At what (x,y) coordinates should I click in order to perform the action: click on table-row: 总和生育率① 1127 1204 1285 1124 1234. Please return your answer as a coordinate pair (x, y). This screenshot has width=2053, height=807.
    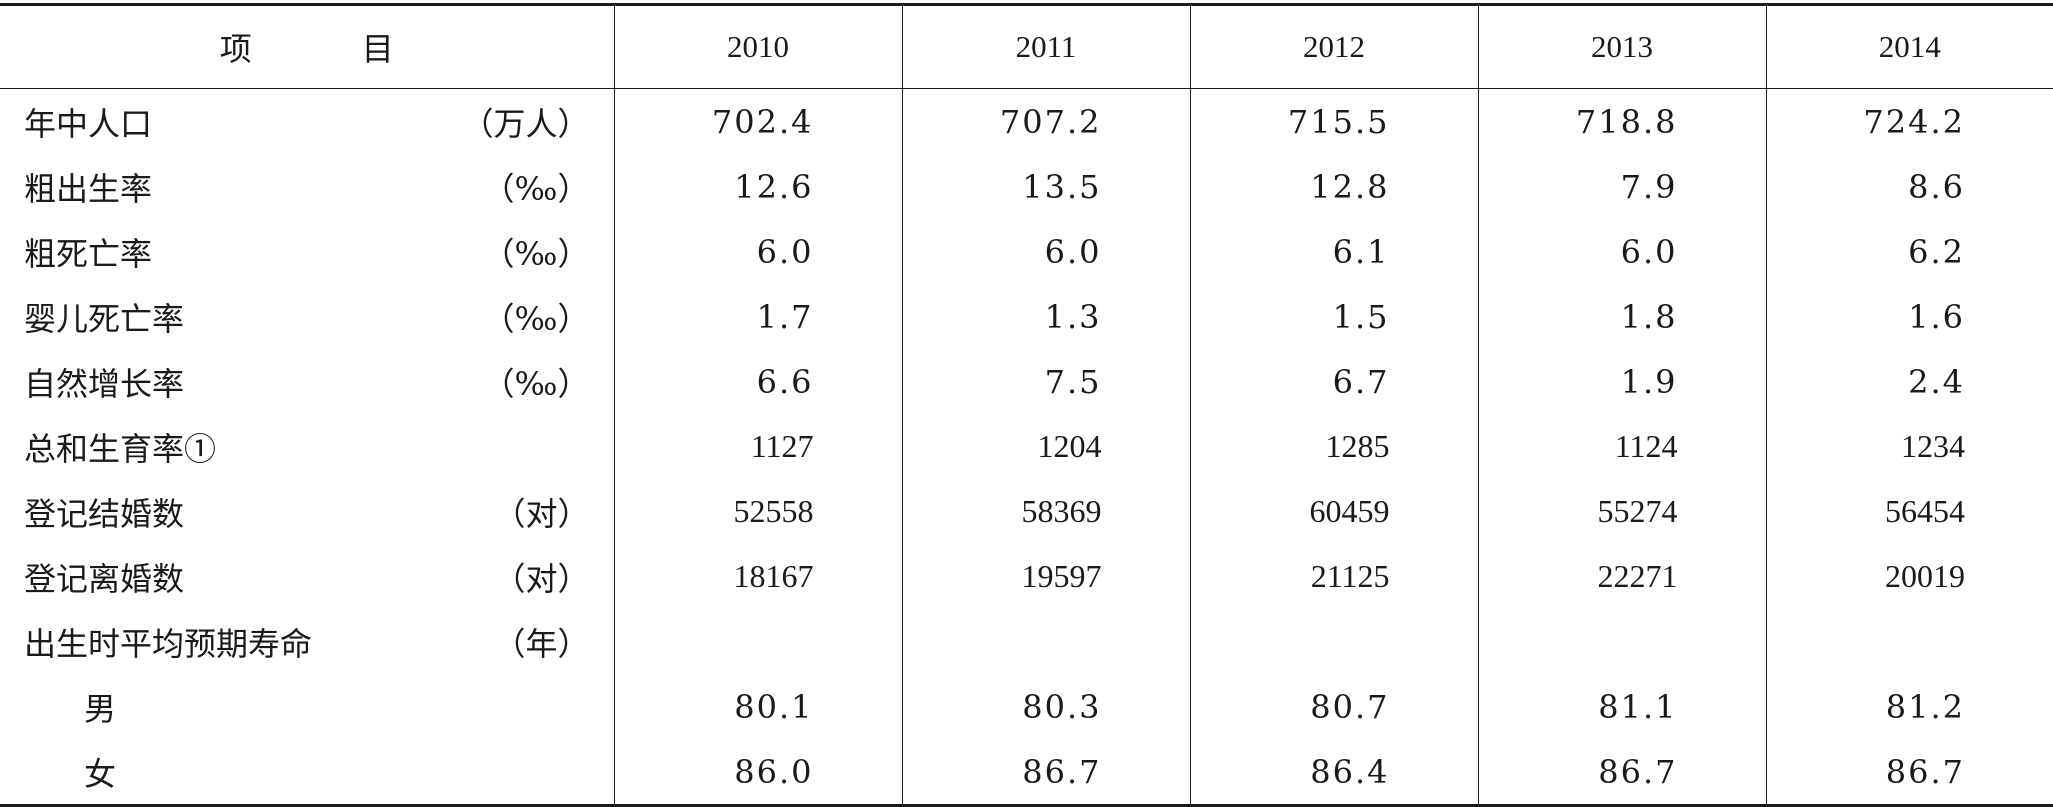
    Looking at the image, I should click on (1026, 446).